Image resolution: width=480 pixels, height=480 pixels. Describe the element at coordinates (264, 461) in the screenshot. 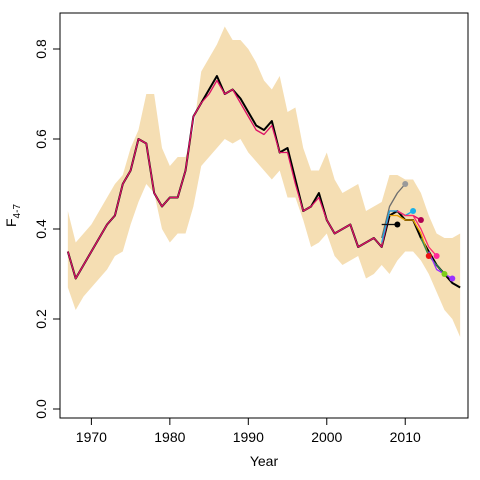

I see `x-axis-label: Year` at that location.